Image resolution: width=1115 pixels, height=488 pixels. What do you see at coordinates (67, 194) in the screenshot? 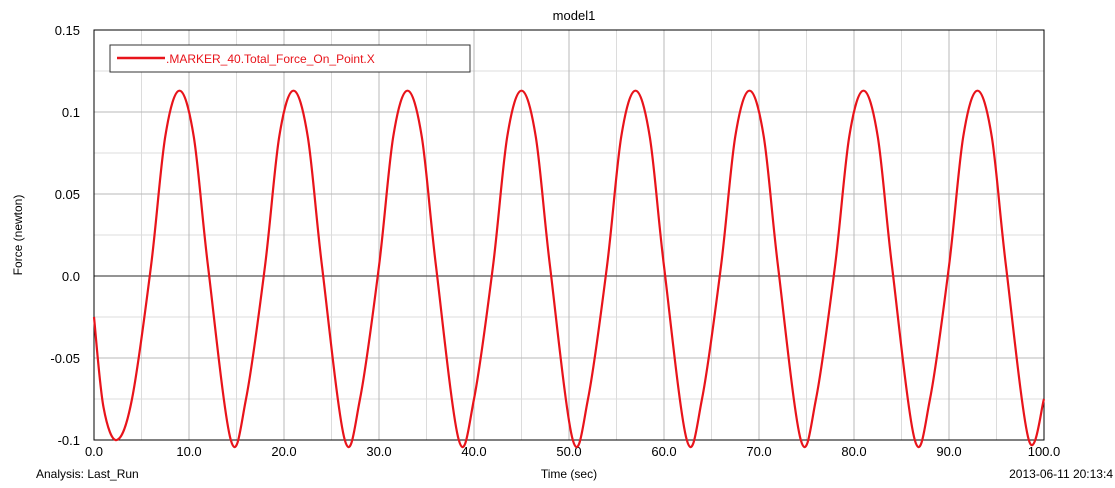
I see `y-tick-label: 0.05` at bounding box center [67, 194].